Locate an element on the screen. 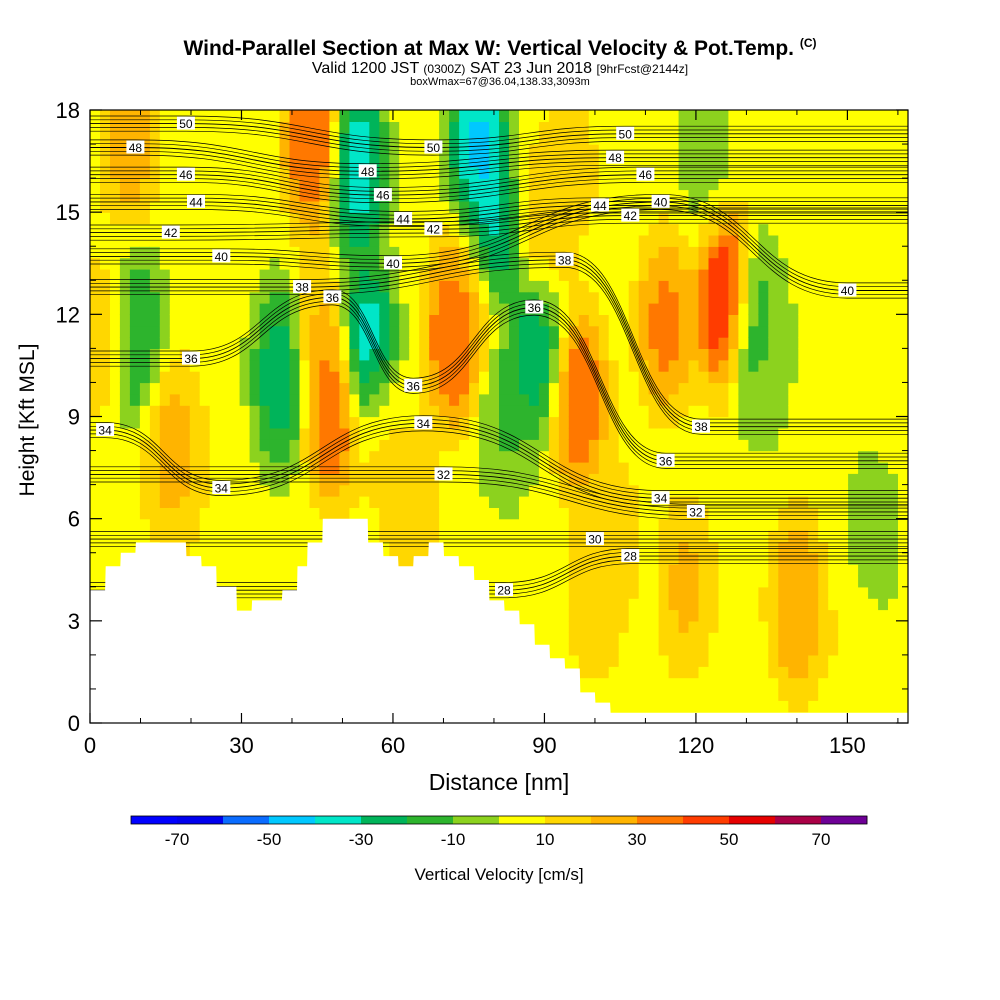  theta-label-box is located at coordinates (564, 259).